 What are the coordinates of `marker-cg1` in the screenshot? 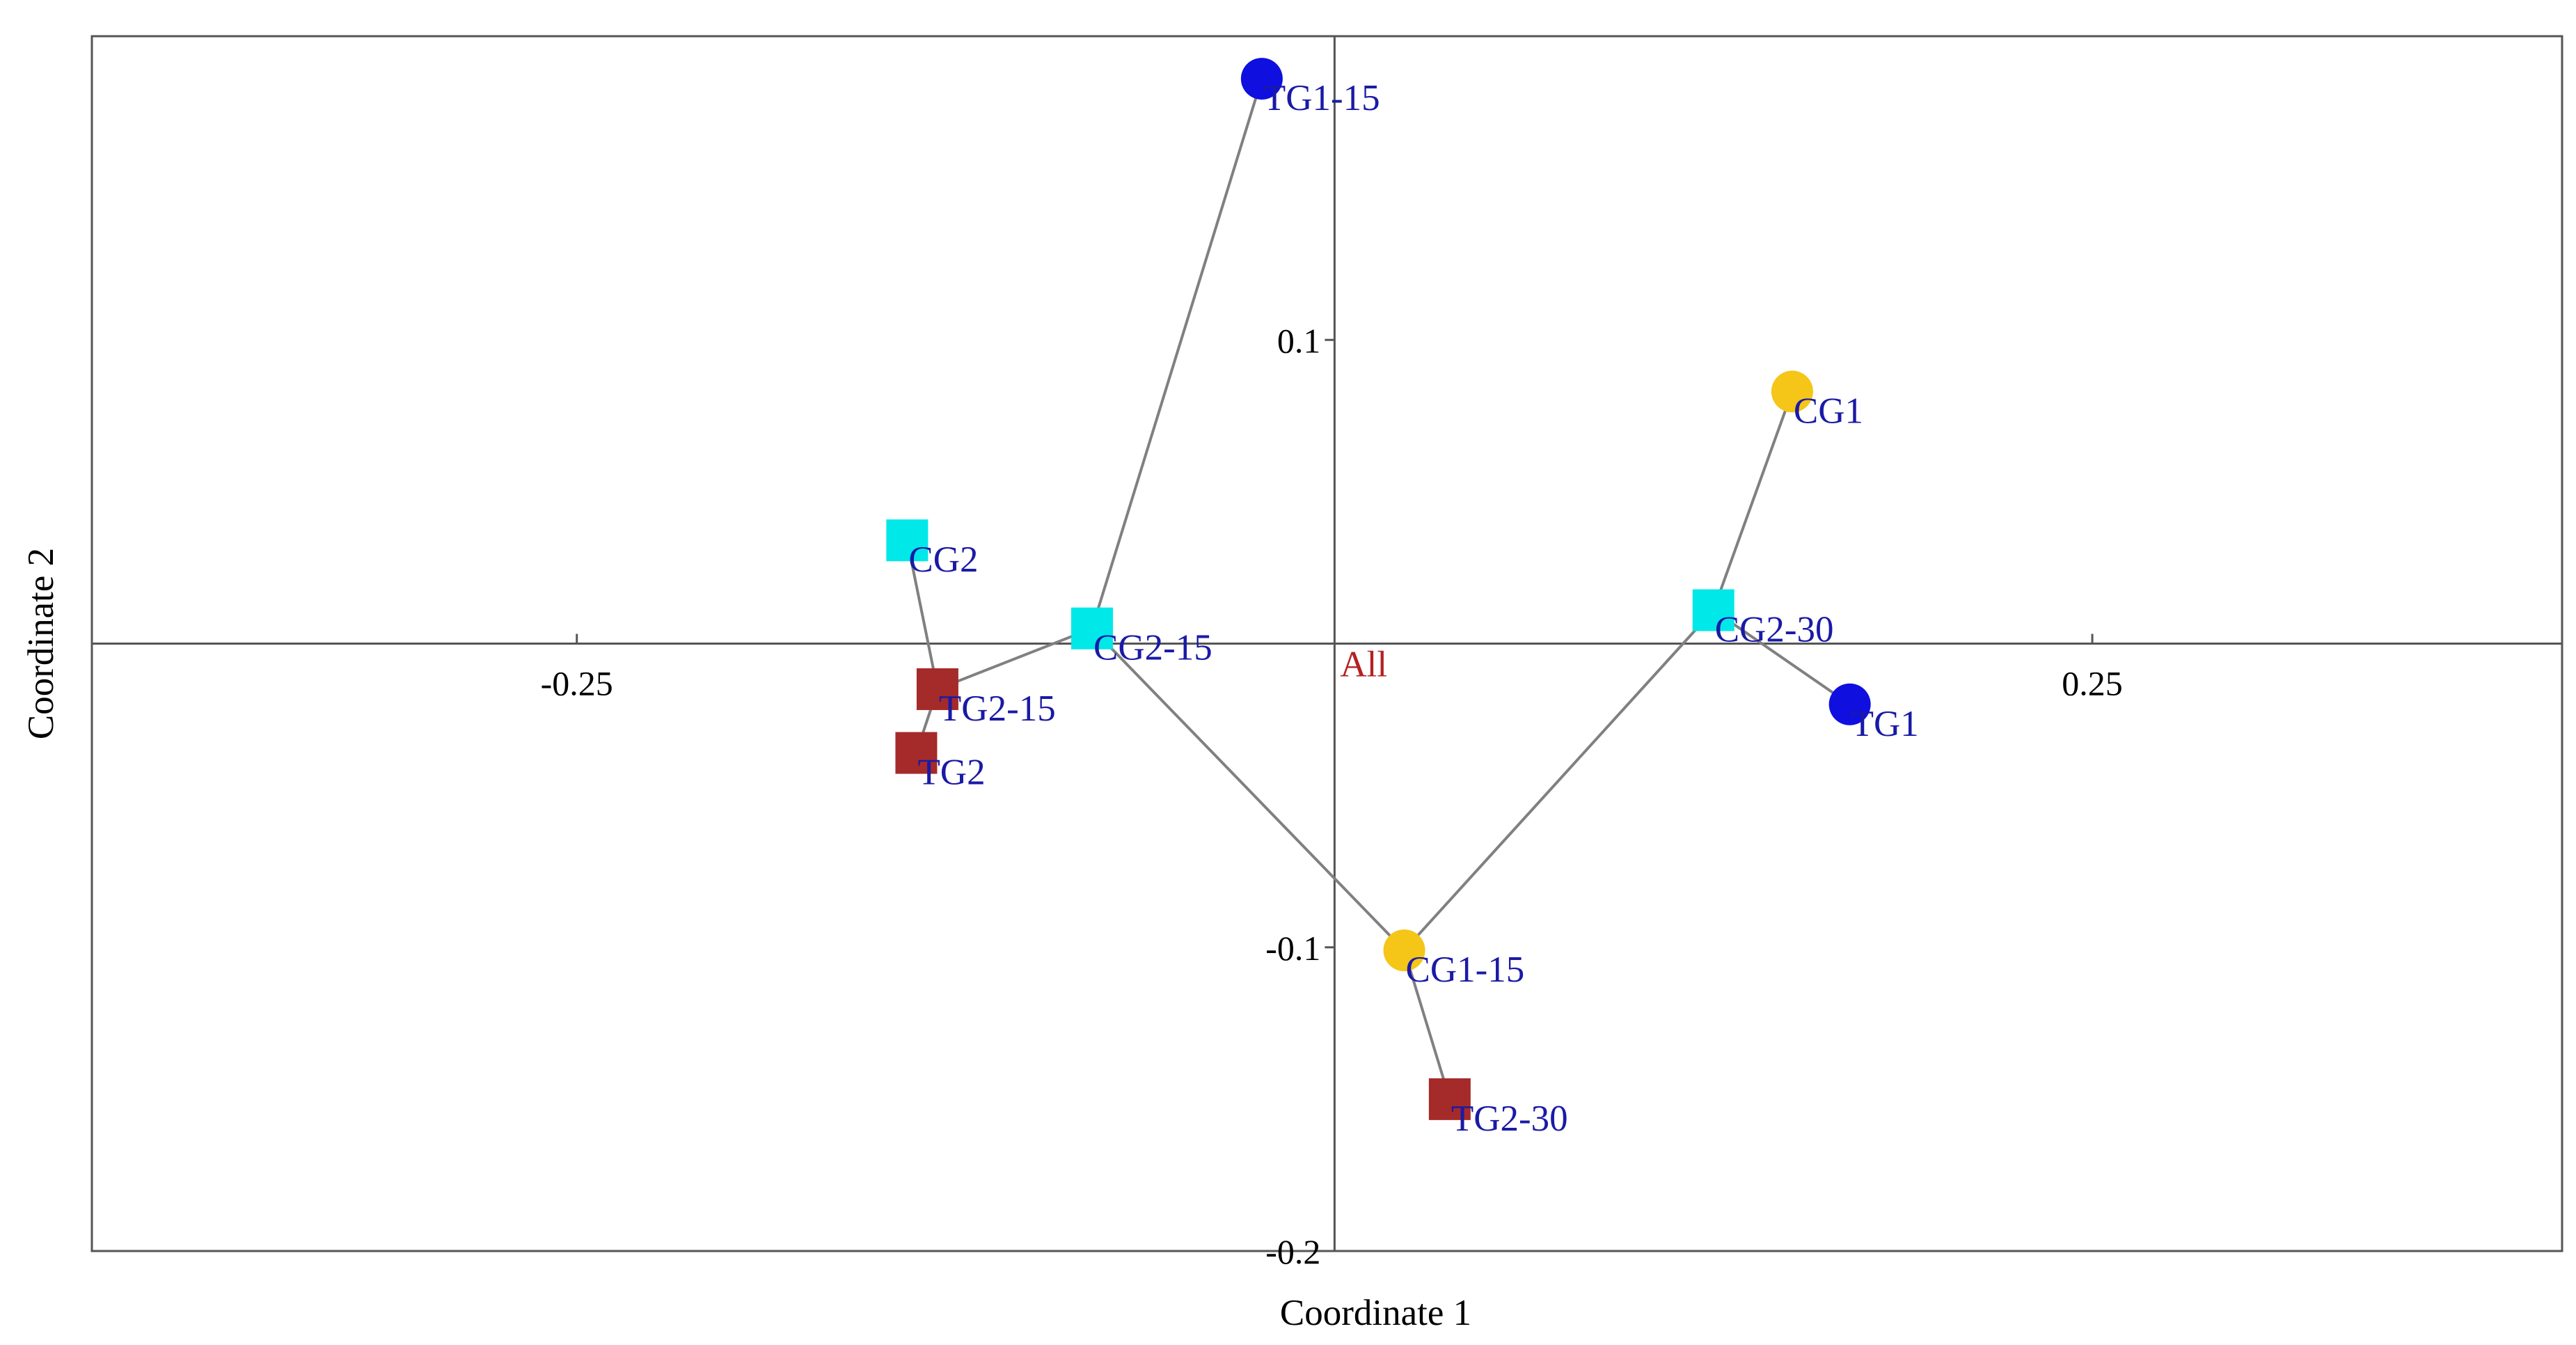 It's located at (1792, 392).